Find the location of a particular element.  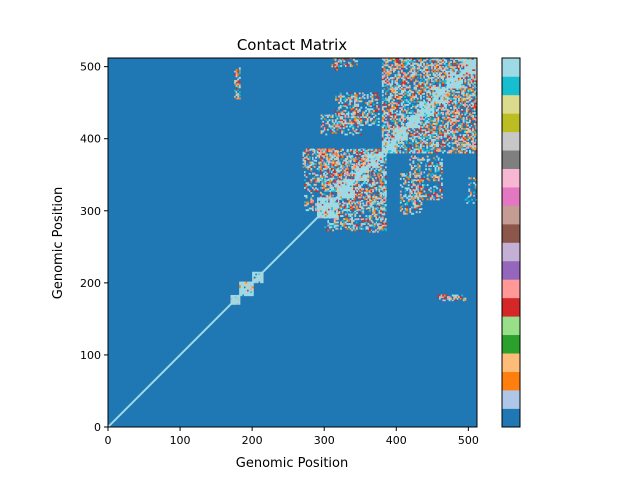

y-tick-label: 0 is located at coordinates (97, 427).